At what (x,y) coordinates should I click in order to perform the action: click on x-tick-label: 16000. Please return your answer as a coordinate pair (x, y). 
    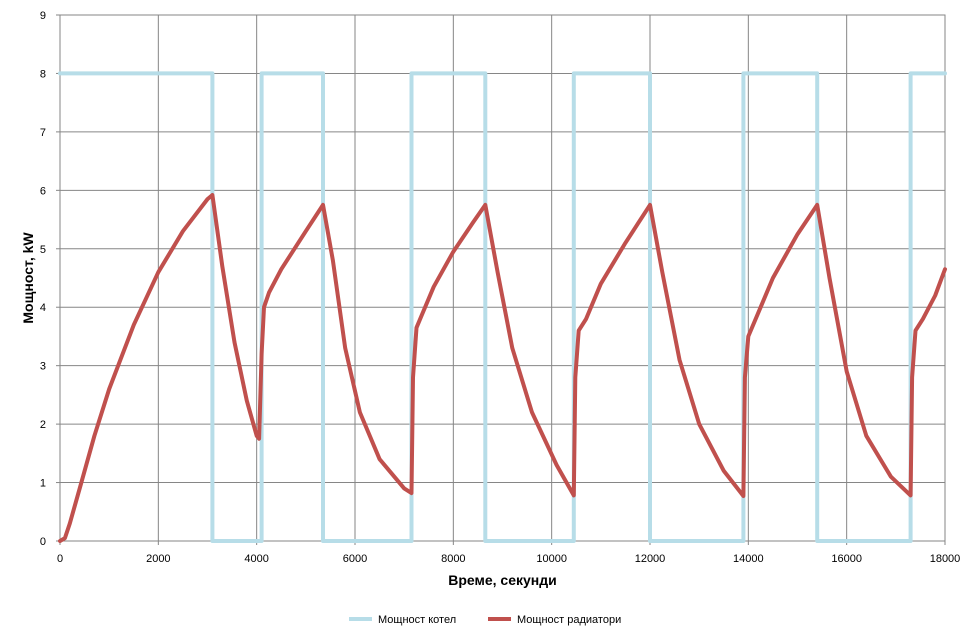
    Looking at the image, I should click on (846, 559).